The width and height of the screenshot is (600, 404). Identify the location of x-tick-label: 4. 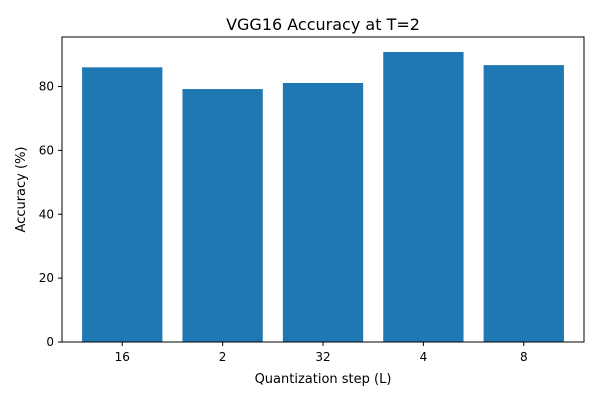
(424, 357).